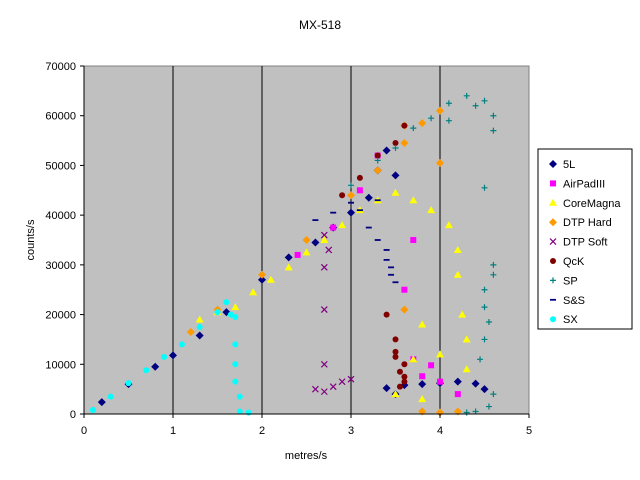  What do you see at coordinates (60, 166) in the screenshot?
I see `y-tick-label: 50000` at bounding box center [60, 166].